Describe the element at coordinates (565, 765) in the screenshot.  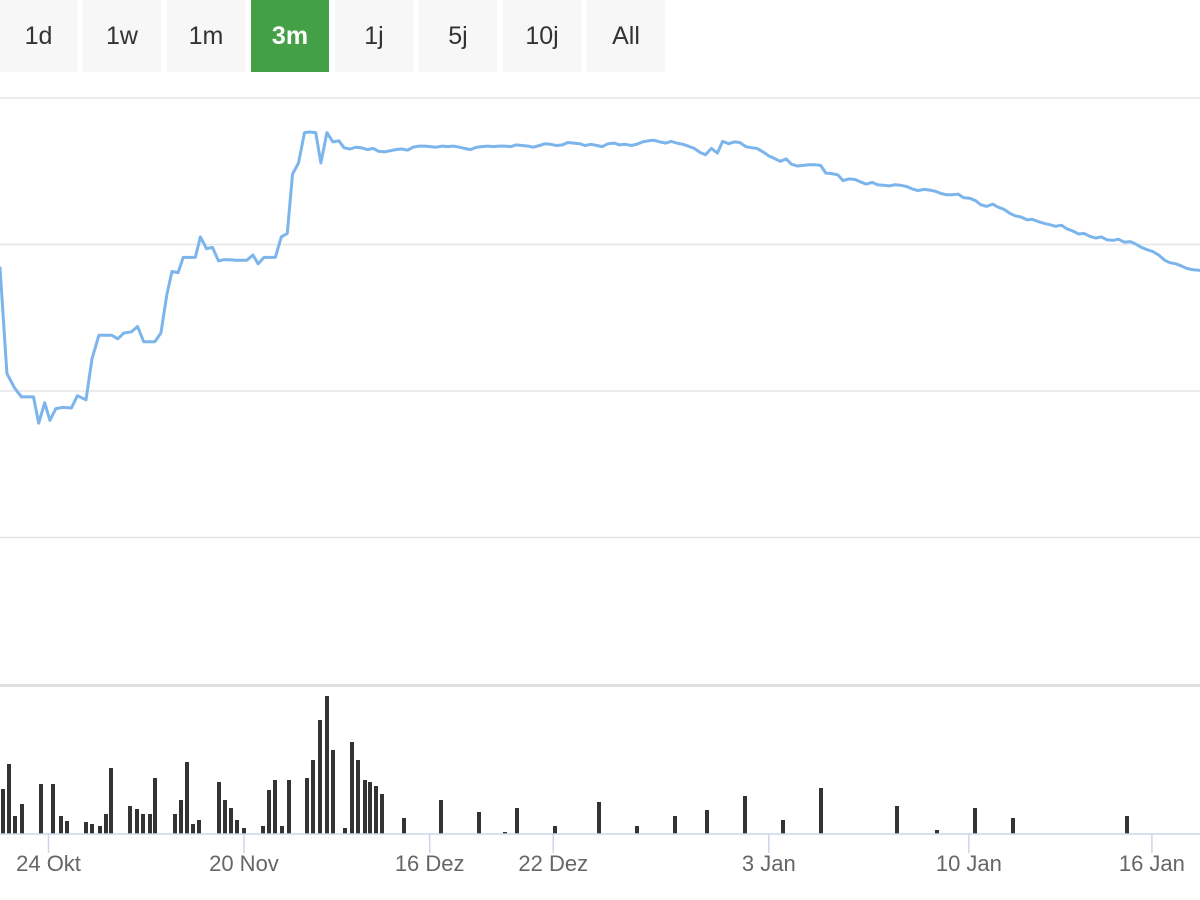
I see `volume-bars` at that location.